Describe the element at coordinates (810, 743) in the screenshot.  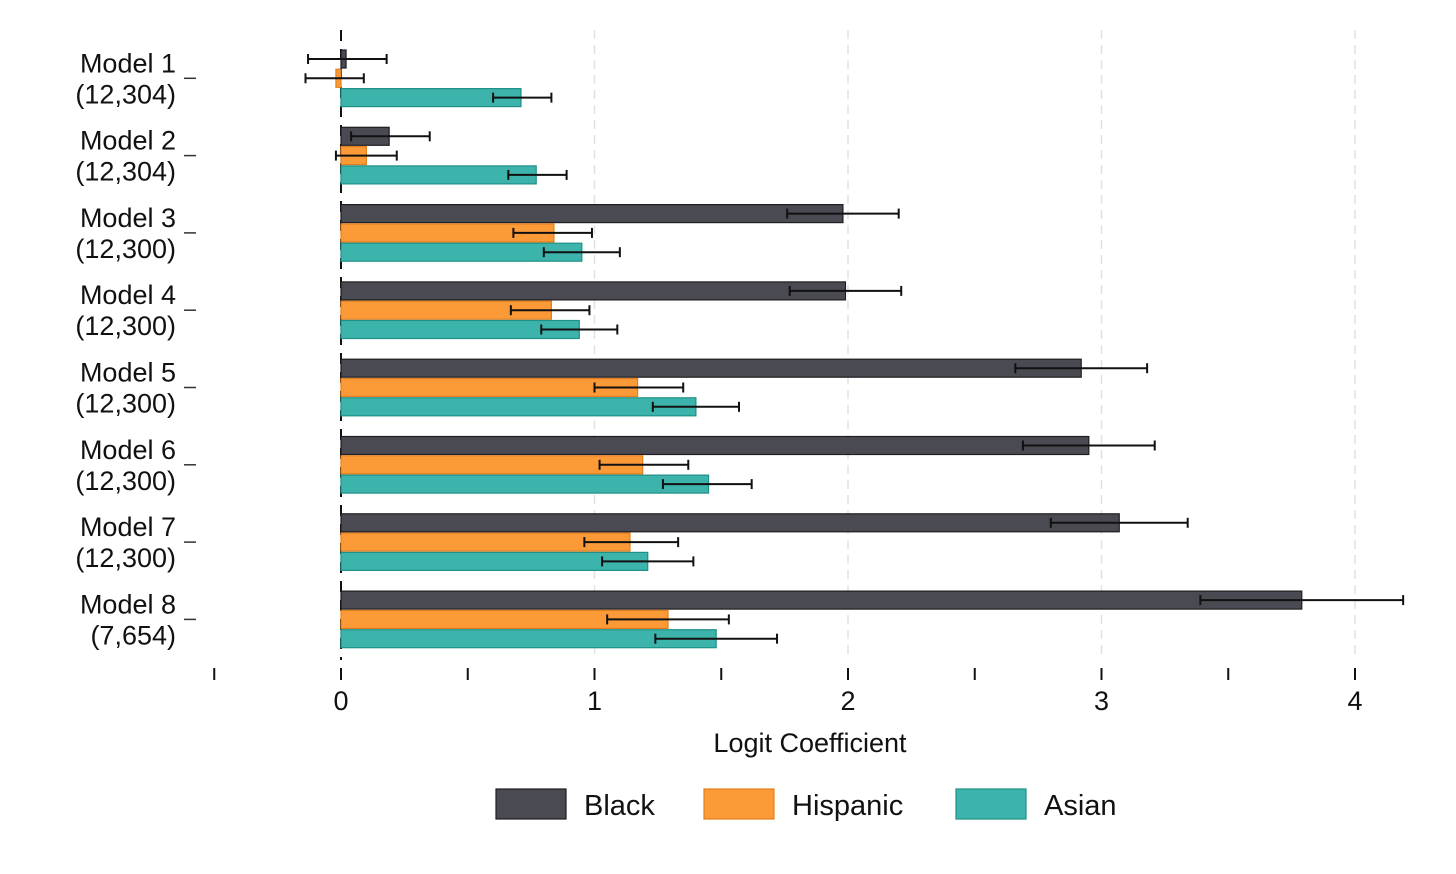
I see `x-axis-label: Logit Coefficient` at that location.